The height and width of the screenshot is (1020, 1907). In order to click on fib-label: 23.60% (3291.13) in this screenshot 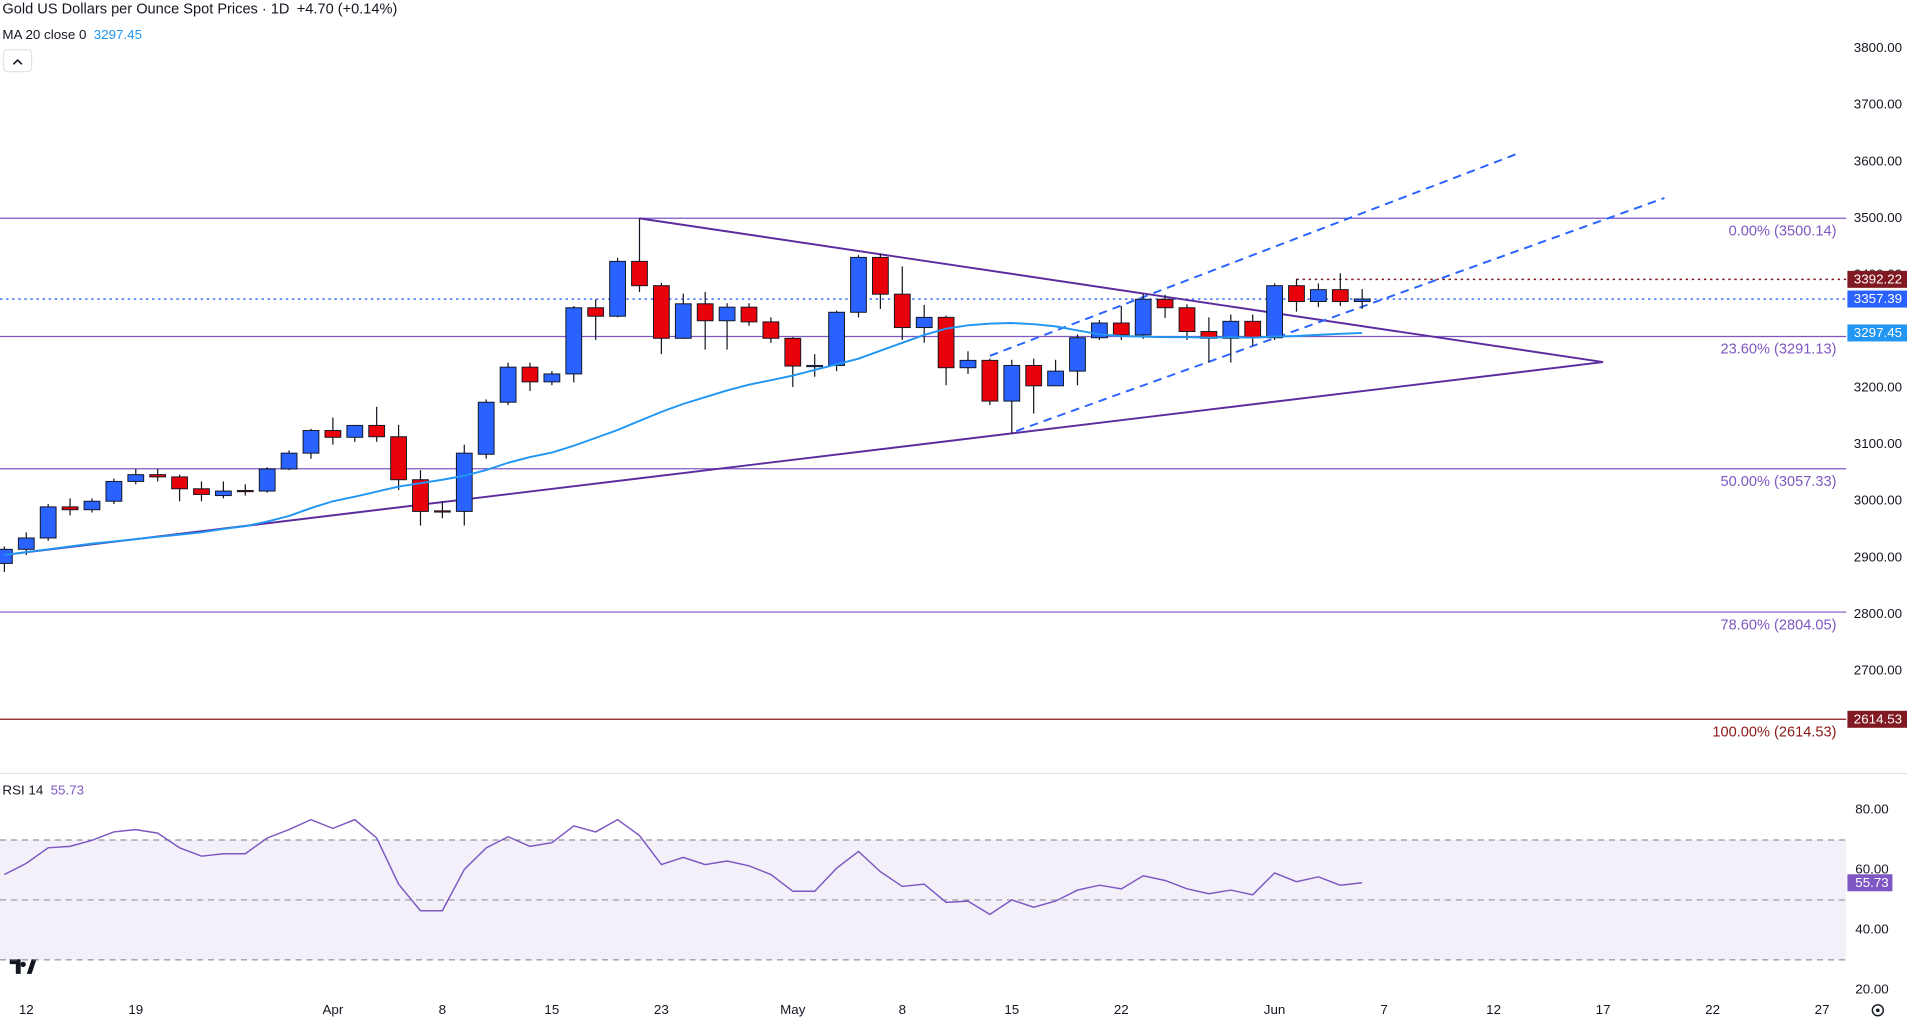, I will do `click(1778, 350)`.